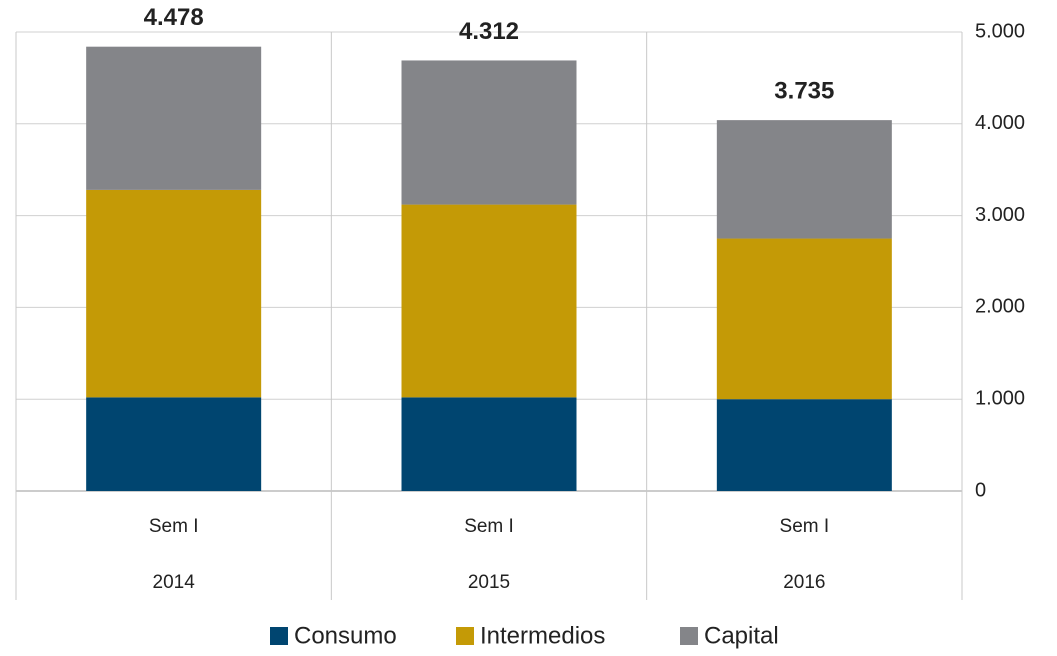 This screenshot has width=1057, height=656. I want to click on x-group-label: 2015, so click(489, 582).